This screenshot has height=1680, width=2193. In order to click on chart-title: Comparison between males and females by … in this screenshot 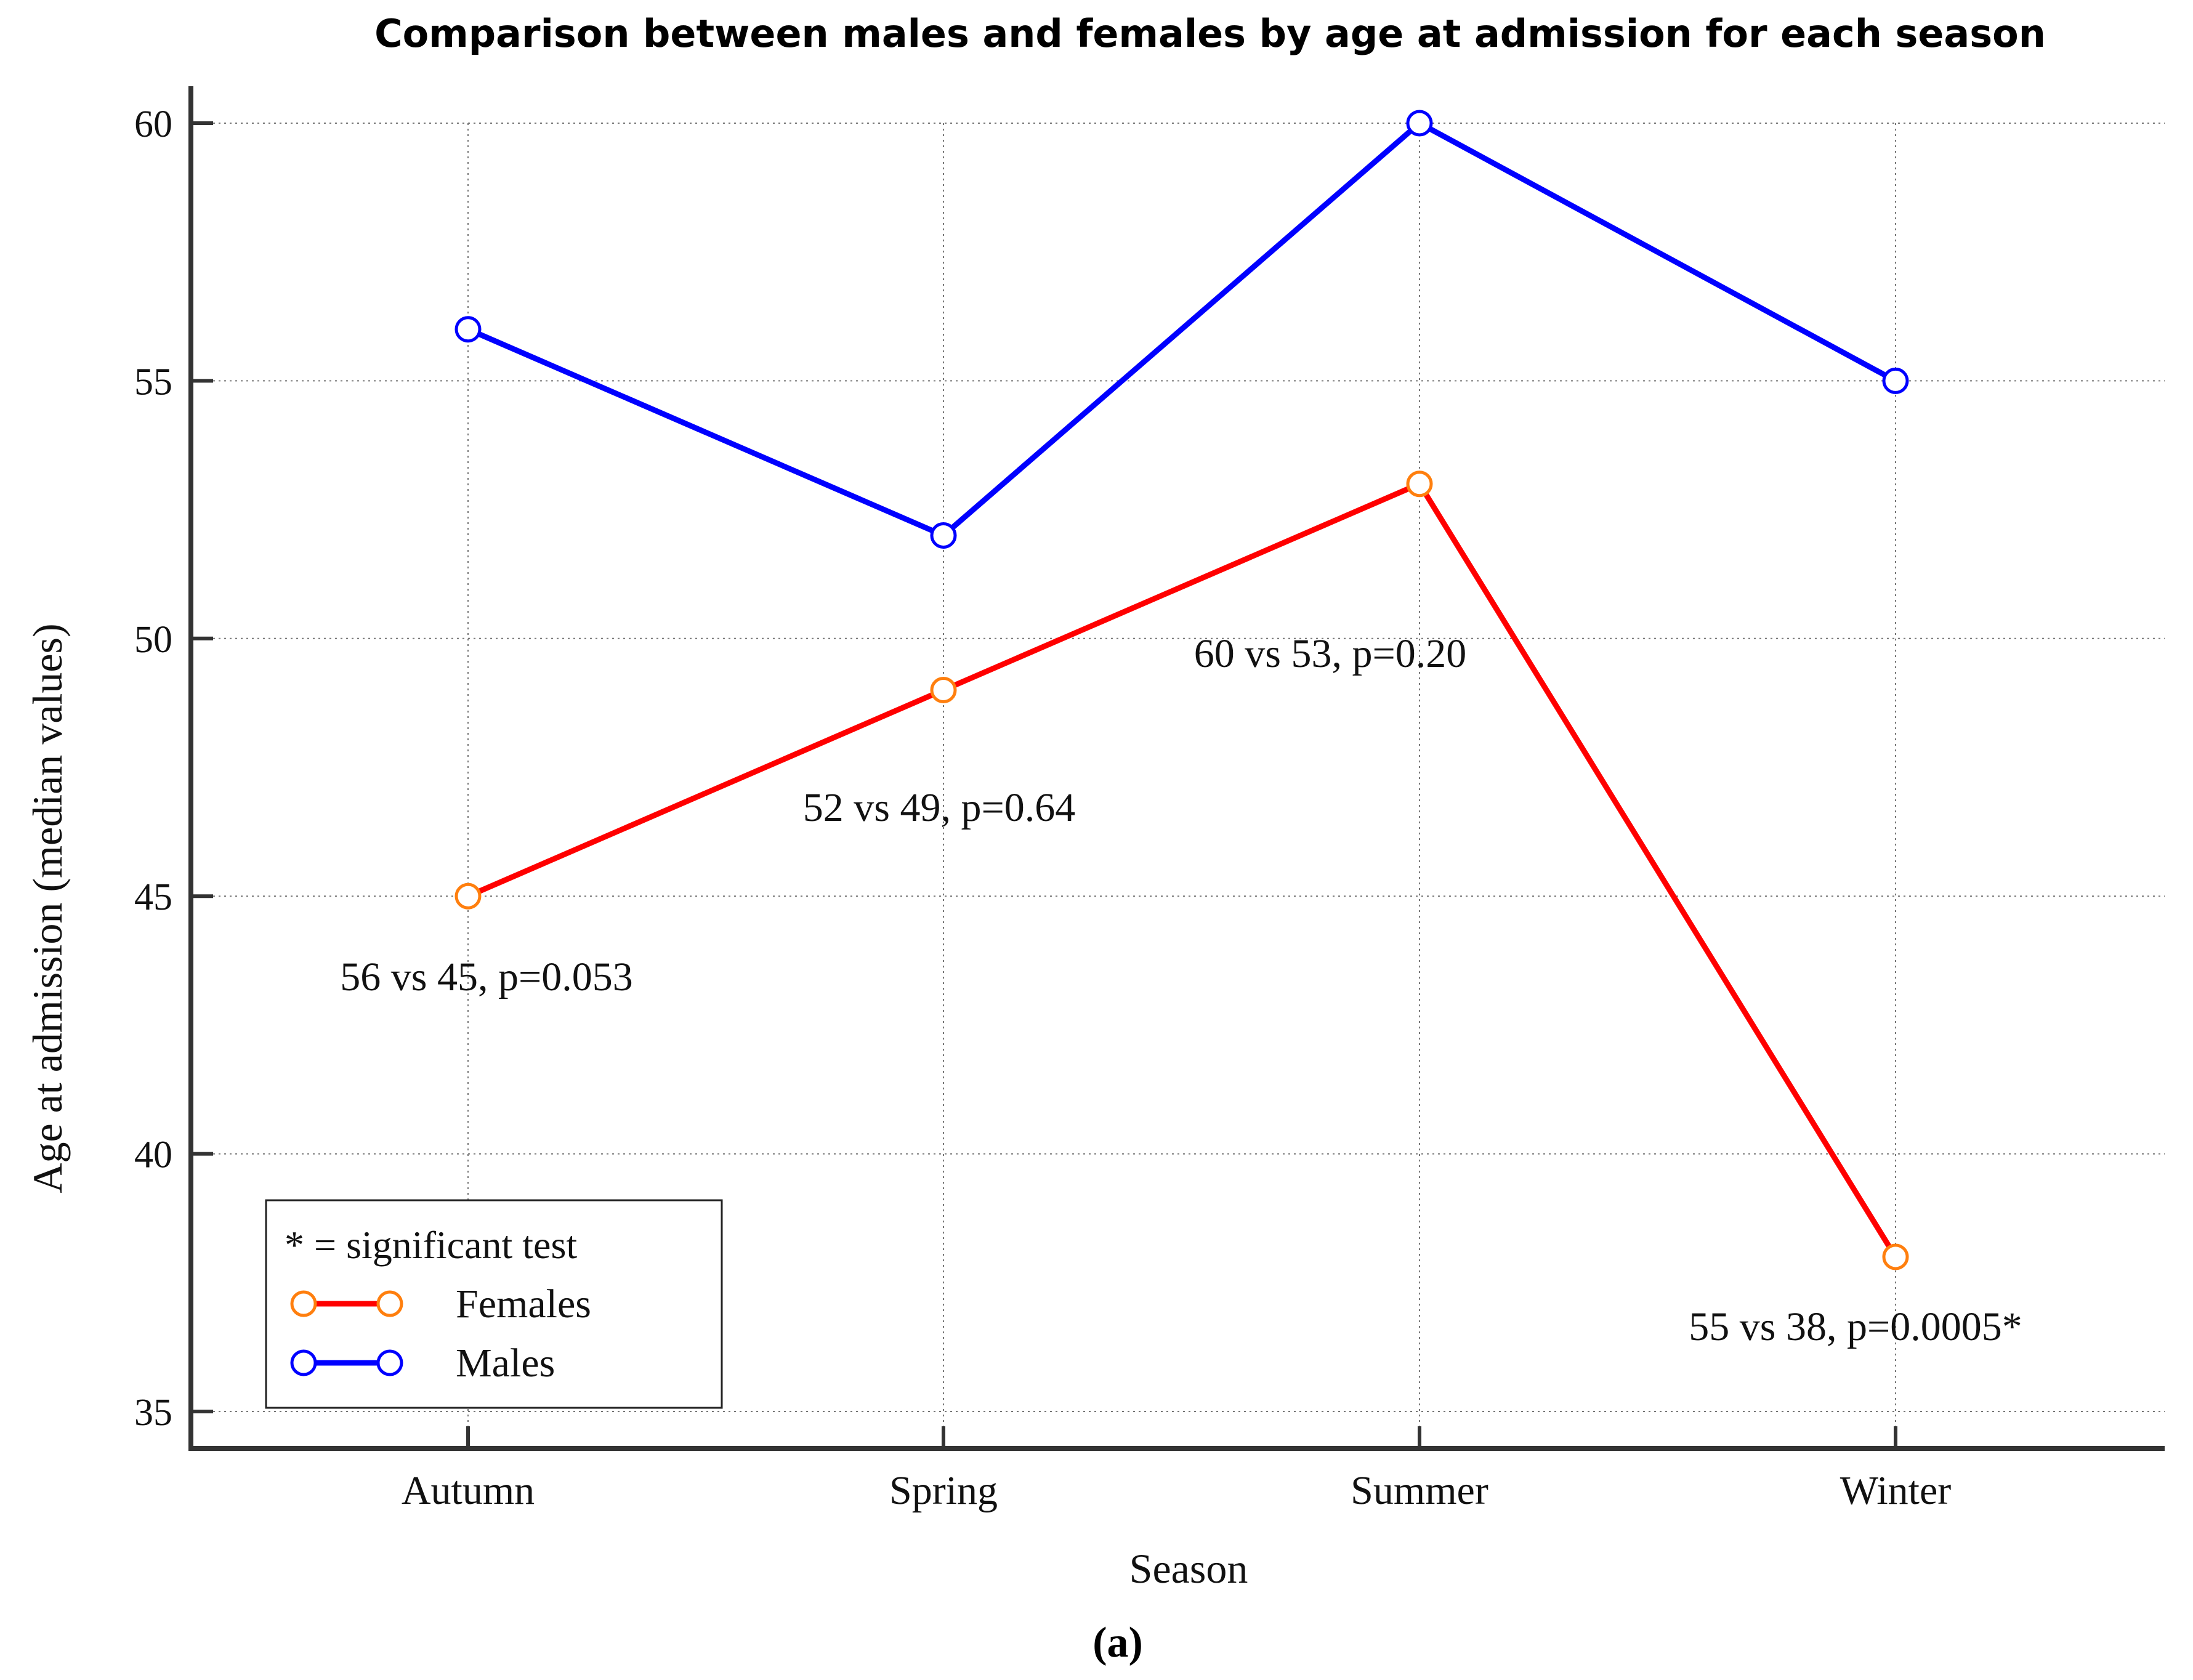, I will do `click(1210, 33)`.